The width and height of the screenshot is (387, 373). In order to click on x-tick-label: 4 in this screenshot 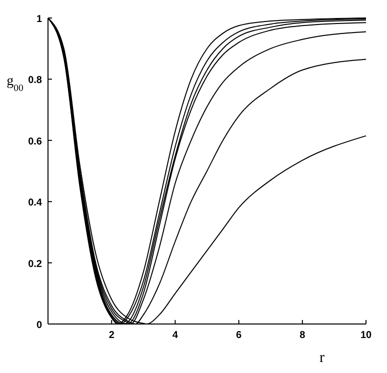, I will do `click(175, 335)`.